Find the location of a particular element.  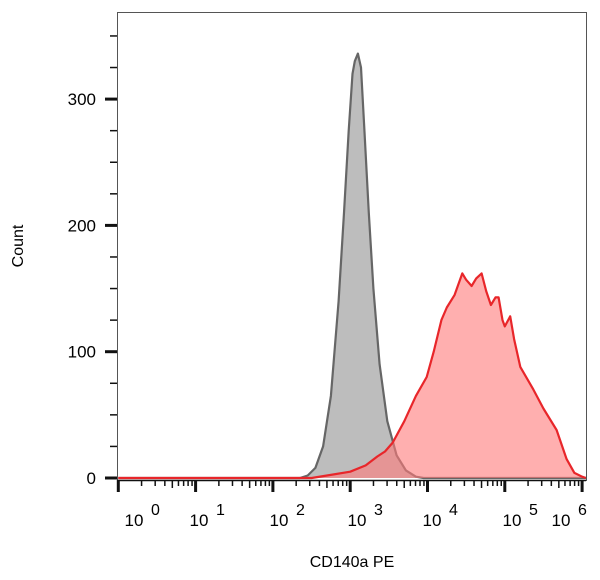

x-tick-exponent: 6 is located at coordinates (582, 510).